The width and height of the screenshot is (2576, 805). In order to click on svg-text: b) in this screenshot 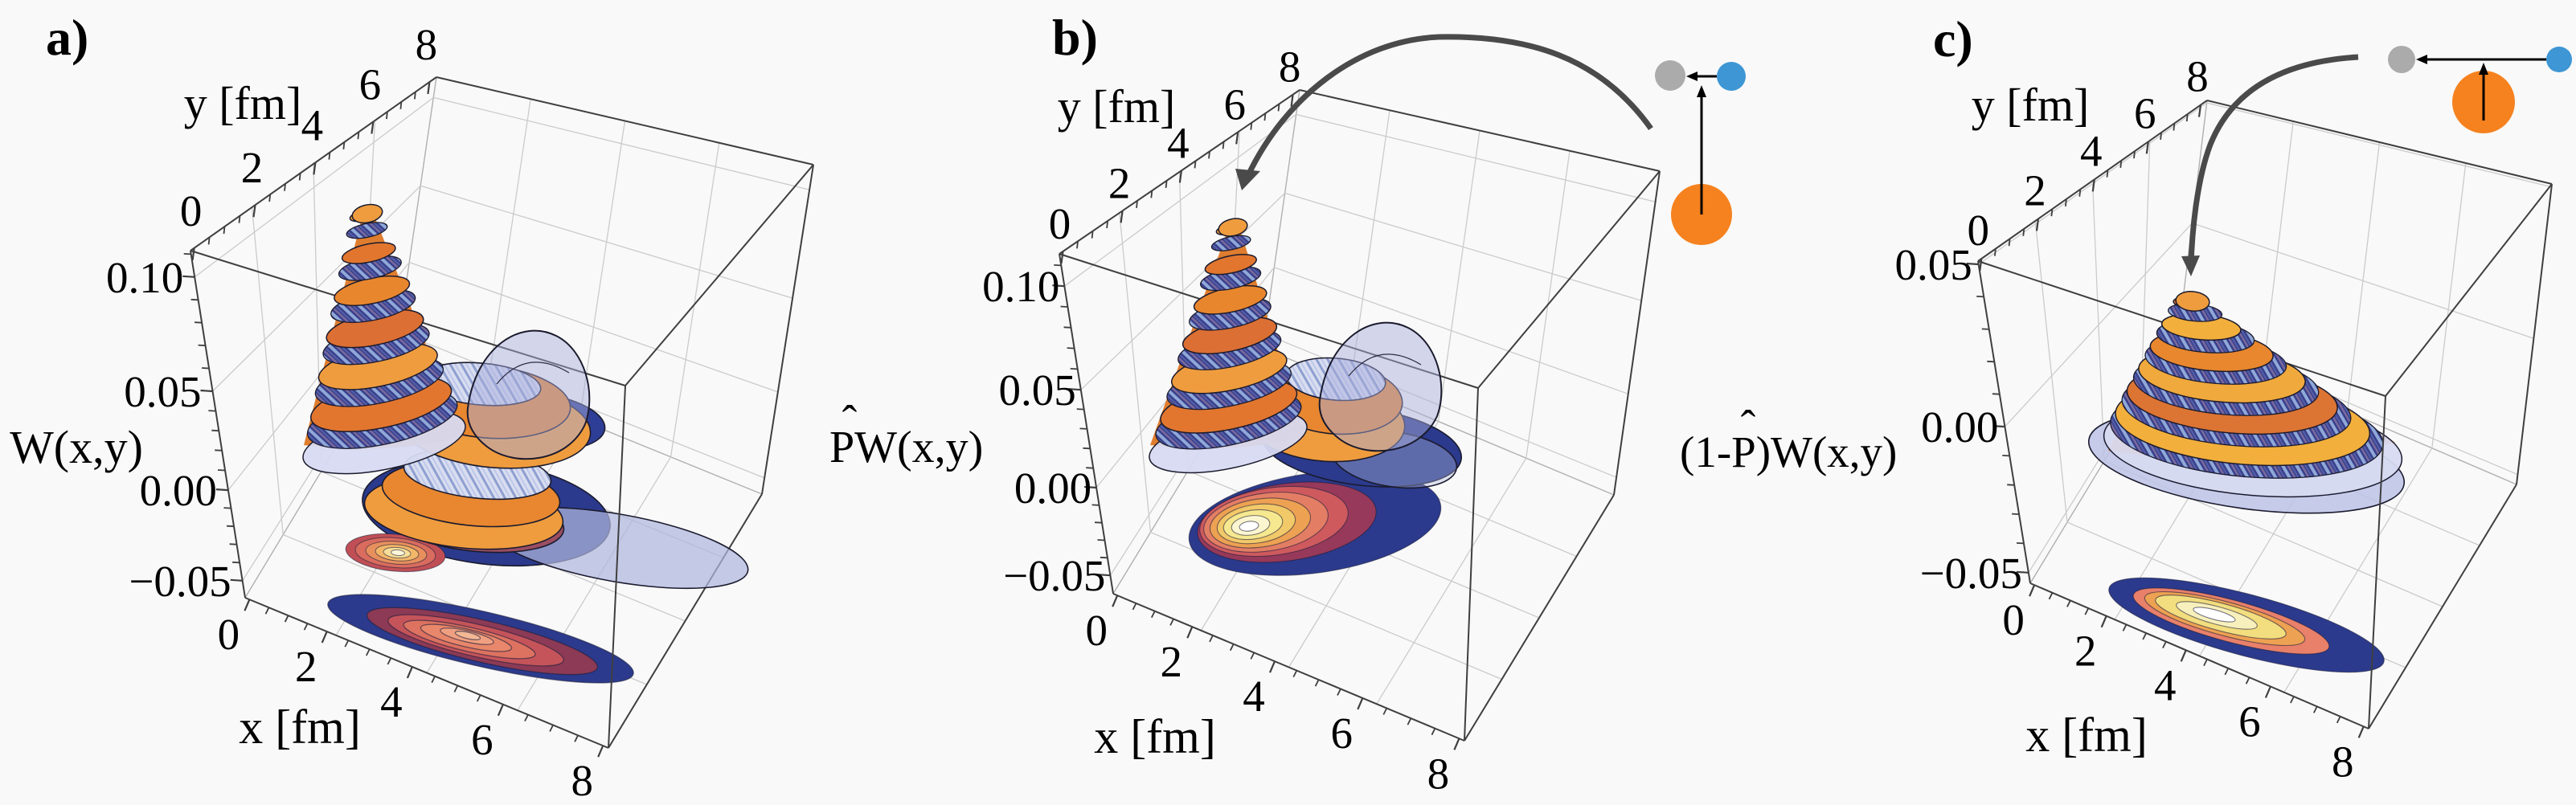, I will do `click(1075, 37)`.